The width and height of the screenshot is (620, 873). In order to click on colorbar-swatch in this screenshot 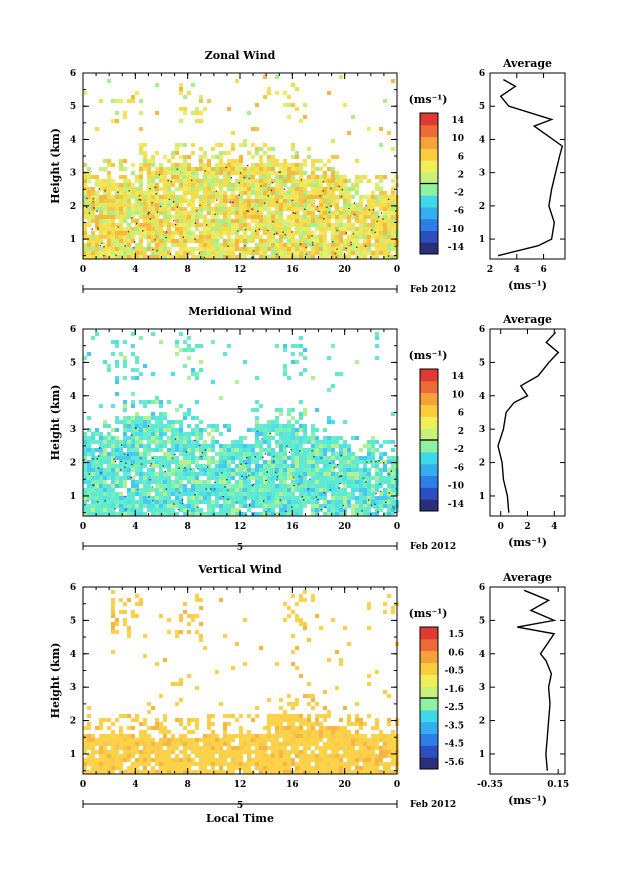, I will do `click(429, 189)`.